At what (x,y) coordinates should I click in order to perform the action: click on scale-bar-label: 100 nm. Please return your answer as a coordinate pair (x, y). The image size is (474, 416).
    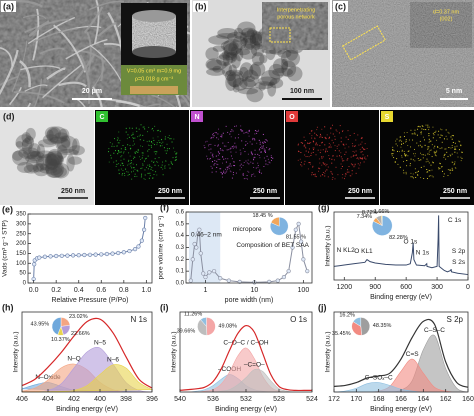
    Looking at the image, I should click on (302, 91).